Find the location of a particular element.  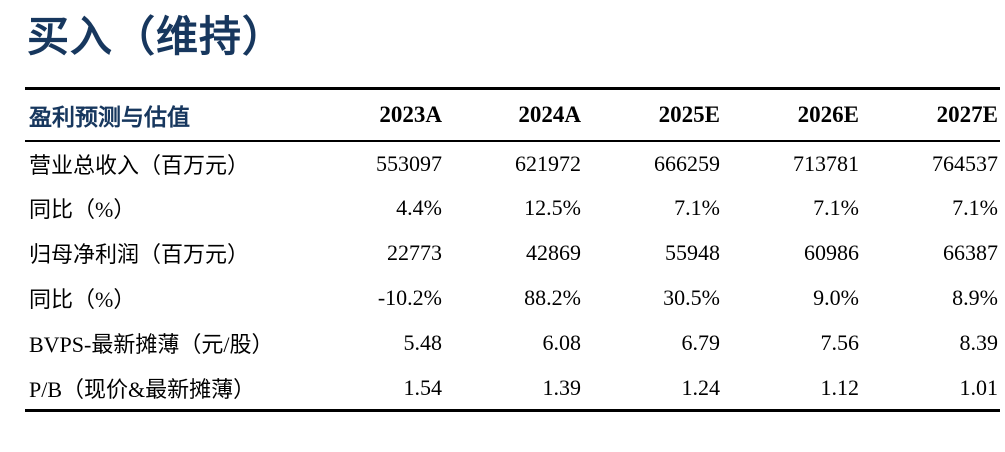

cell-value: 88.2% is located at coordinates (552, 298).